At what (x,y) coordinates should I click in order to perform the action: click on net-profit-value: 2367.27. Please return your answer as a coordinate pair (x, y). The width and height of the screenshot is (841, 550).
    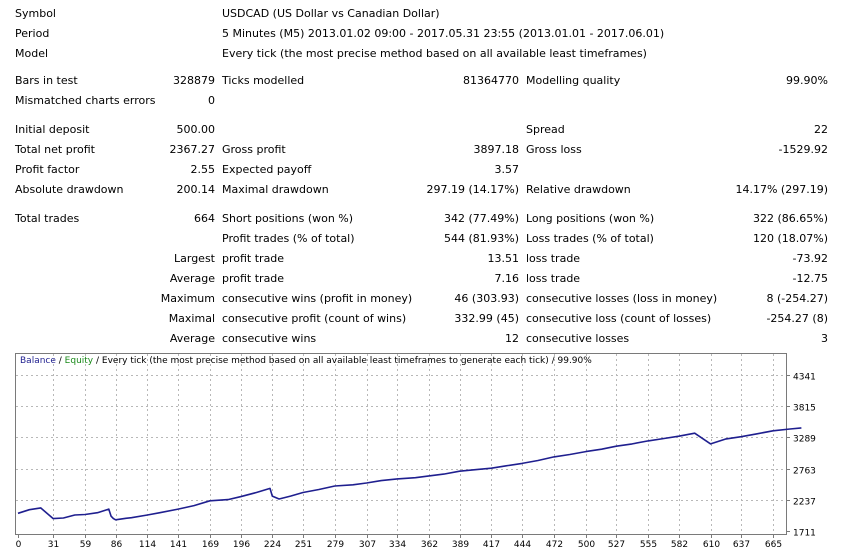
    Looking at the image, I should click on (192, 149).